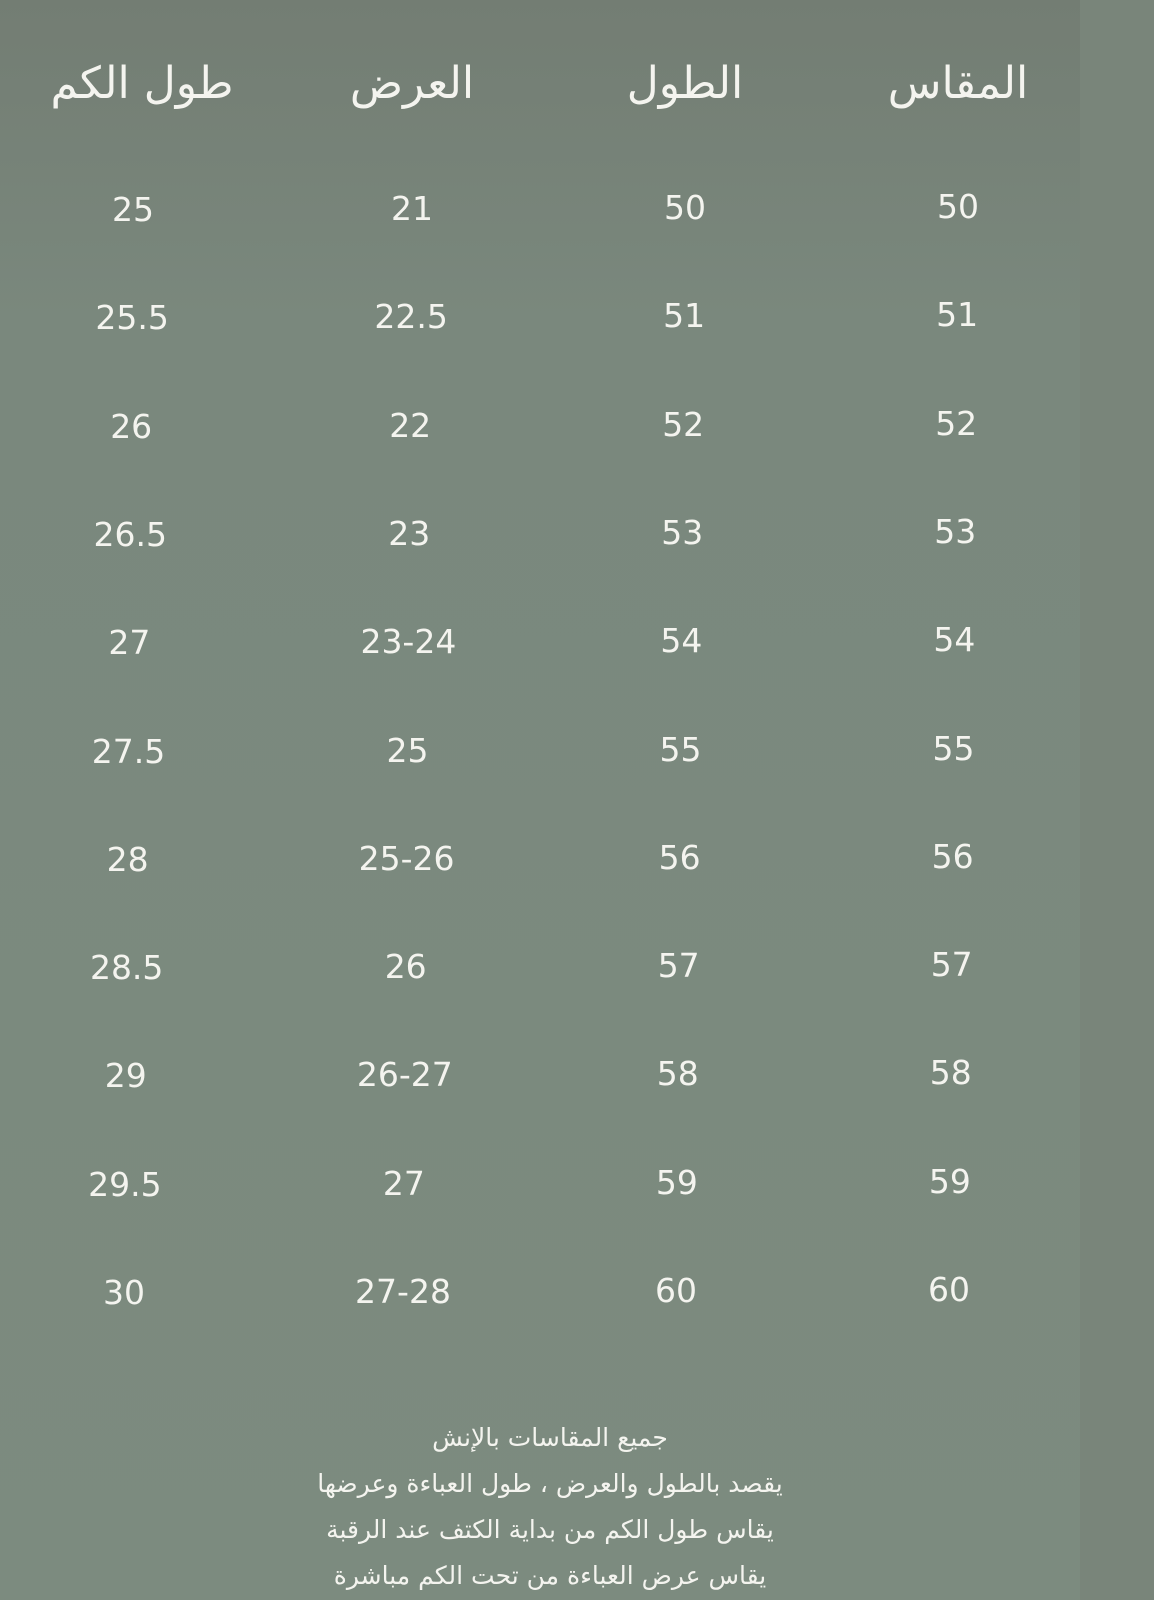 The image size is (1154, 1600). Describe the element at coordinates (685, 83) in the screenshot. I see `header-length: الطول` at that location.